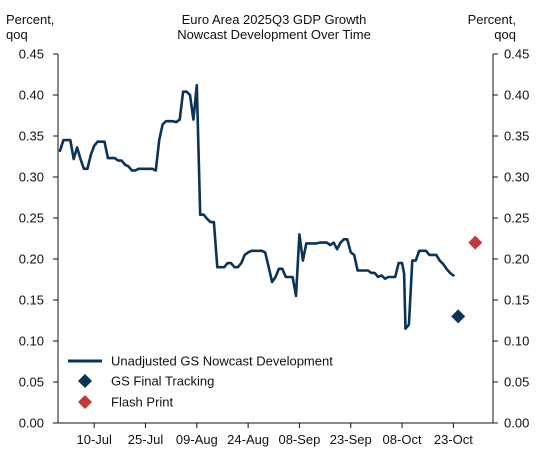 This screenshot has height=455, width=546. Describe the element at coordinates (516, 259) in the screenshot. I see `right-y-tick-label: 0.20` at that location.